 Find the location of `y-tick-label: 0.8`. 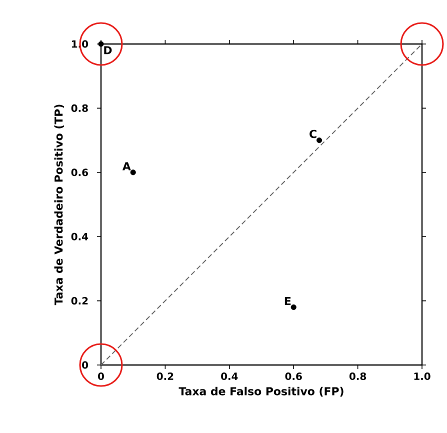

y-tick-label: 0.8 is located at coordinates (79, 108).